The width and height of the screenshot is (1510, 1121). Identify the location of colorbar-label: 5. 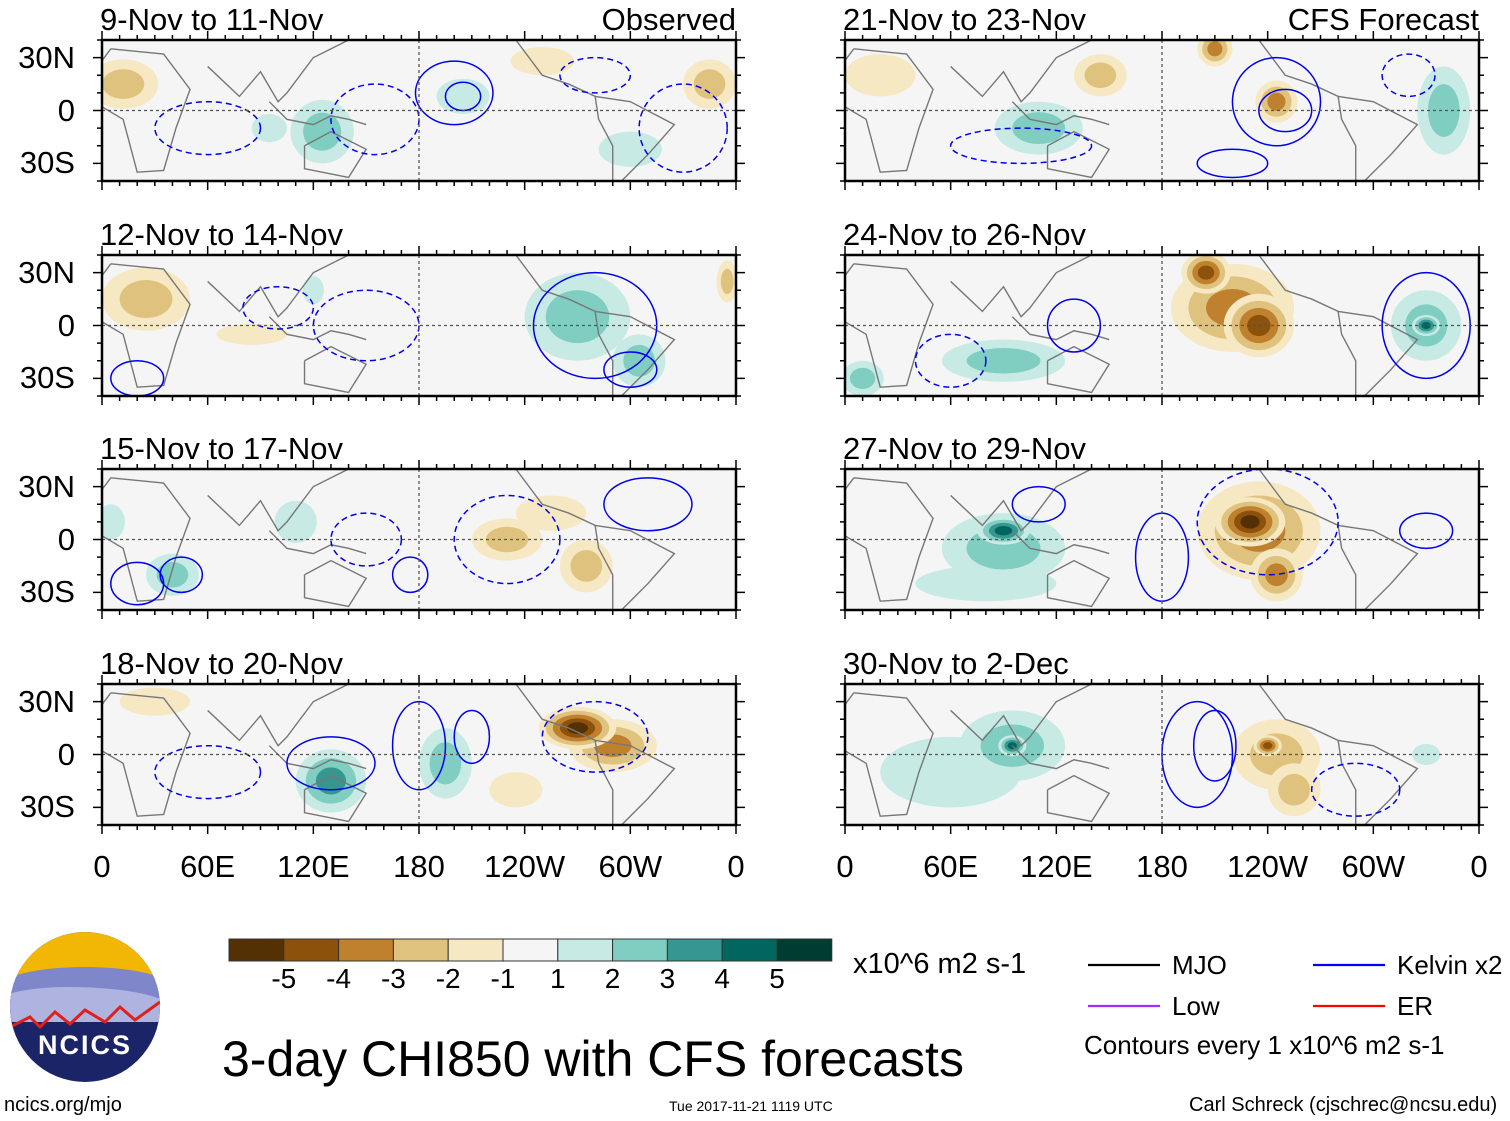
(777, 978).